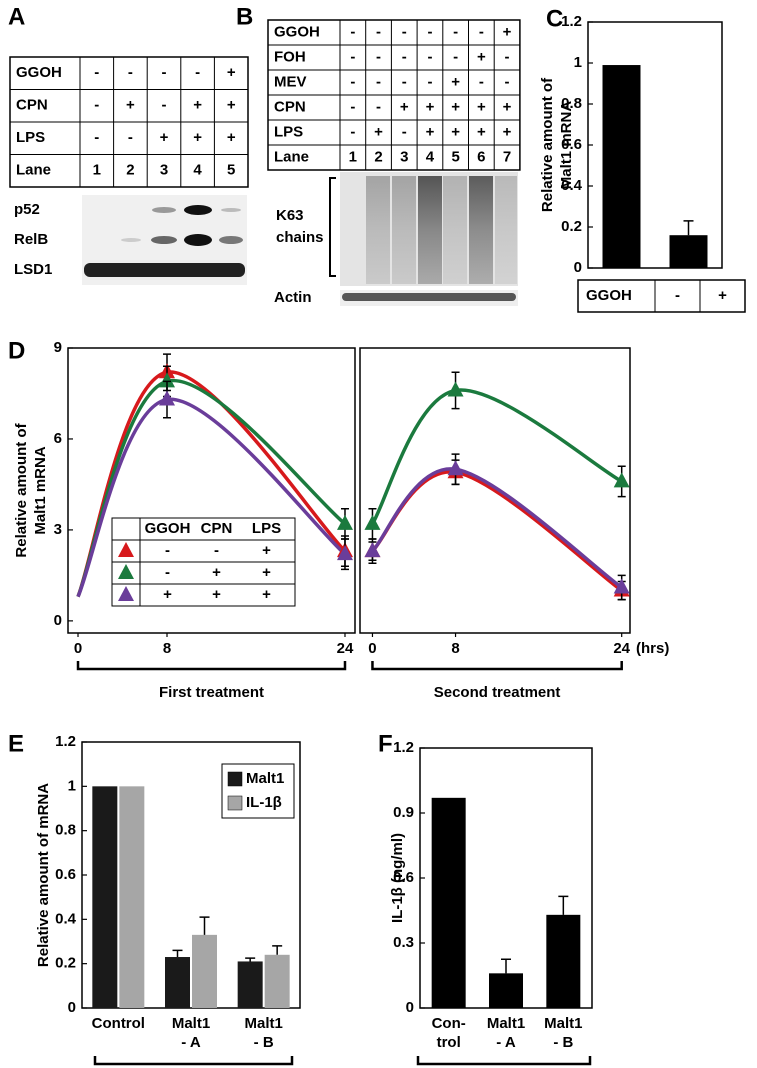  I want to click on y-tick-label: 0.8, so click(65, 830).